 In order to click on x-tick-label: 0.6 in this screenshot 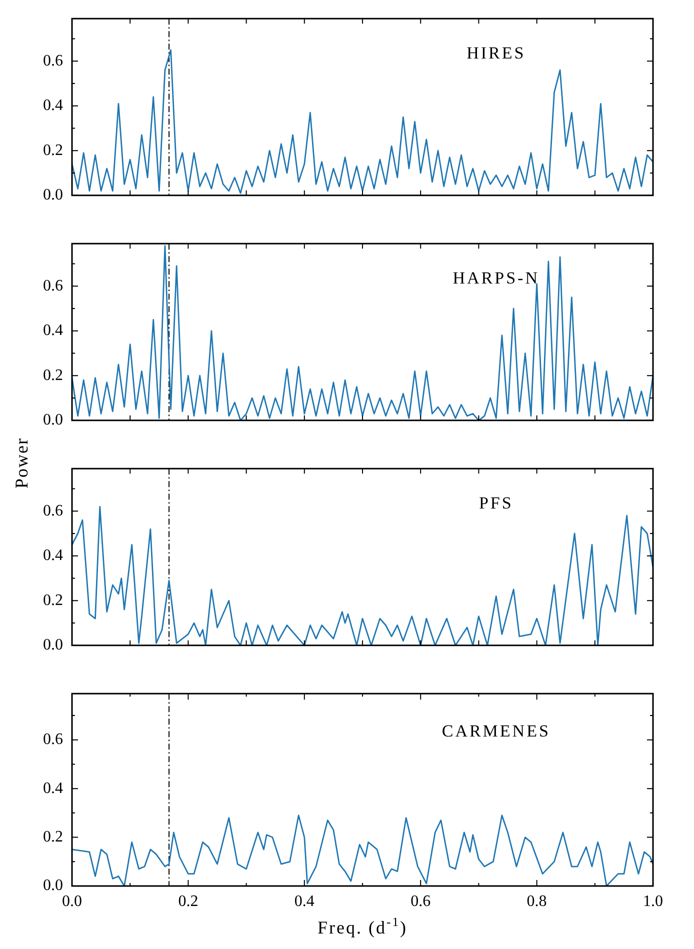, I will do `click(420, 901)`.